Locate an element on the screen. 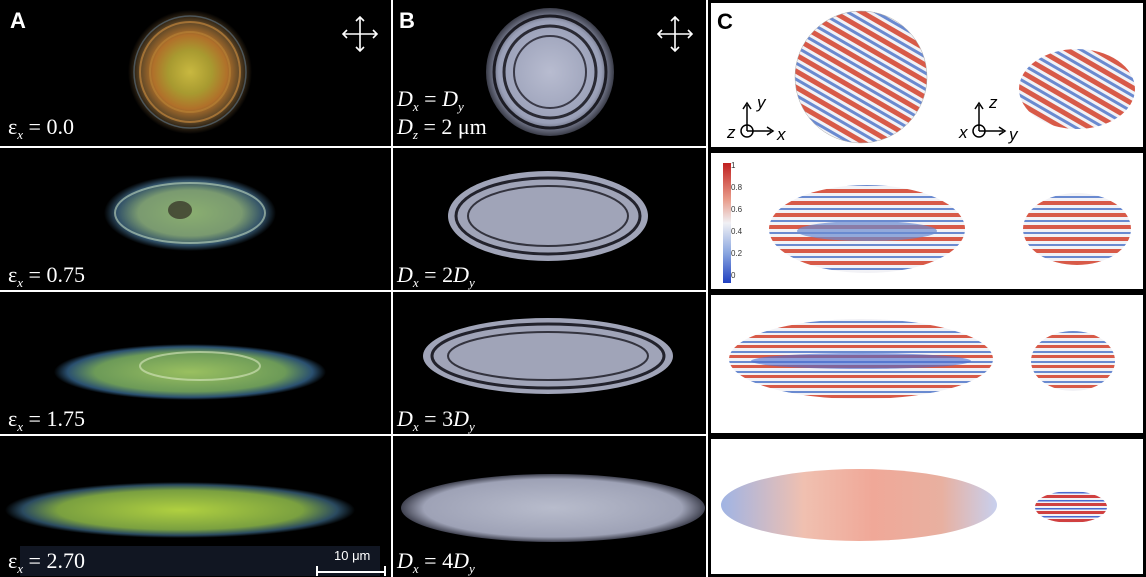 The height and width of the screenshot is (577, 1146). colorbar-ticks: 1 0.8 0.6 0.4 0.2 0 is located at coordinates (736, 220).